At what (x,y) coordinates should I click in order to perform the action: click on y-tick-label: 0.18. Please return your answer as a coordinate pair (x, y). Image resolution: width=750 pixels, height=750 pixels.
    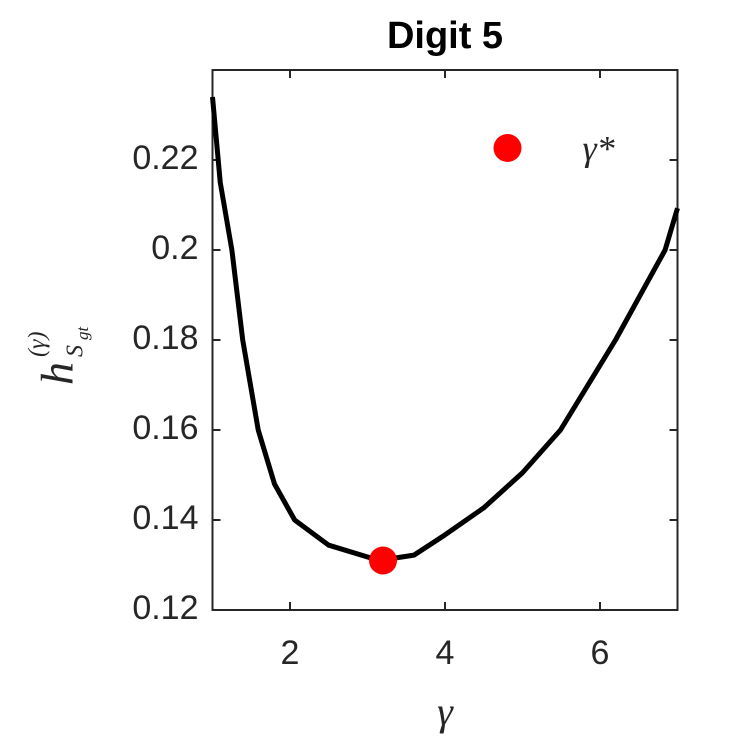
    Looking at the image, I should click on (165, 338).